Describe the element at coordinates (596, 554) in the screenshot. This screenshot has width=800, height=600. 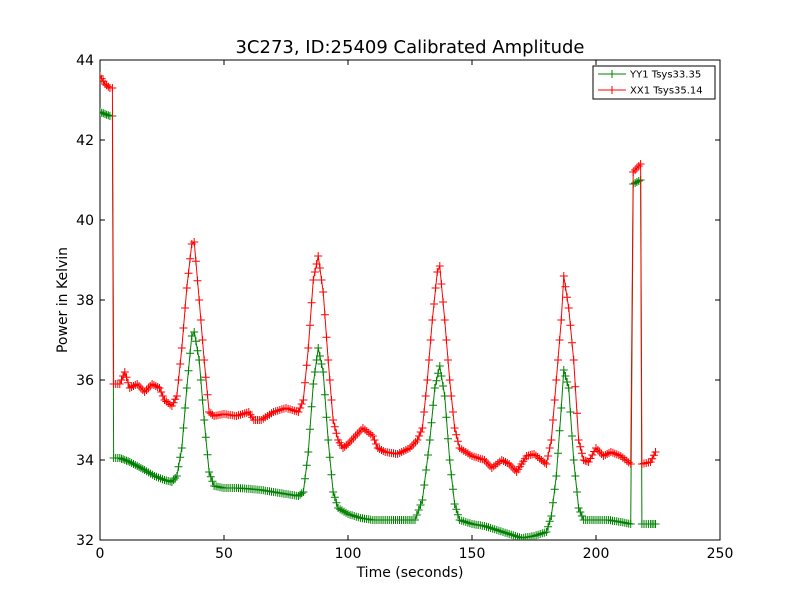
I see `x-tick-label: 200` at that location.